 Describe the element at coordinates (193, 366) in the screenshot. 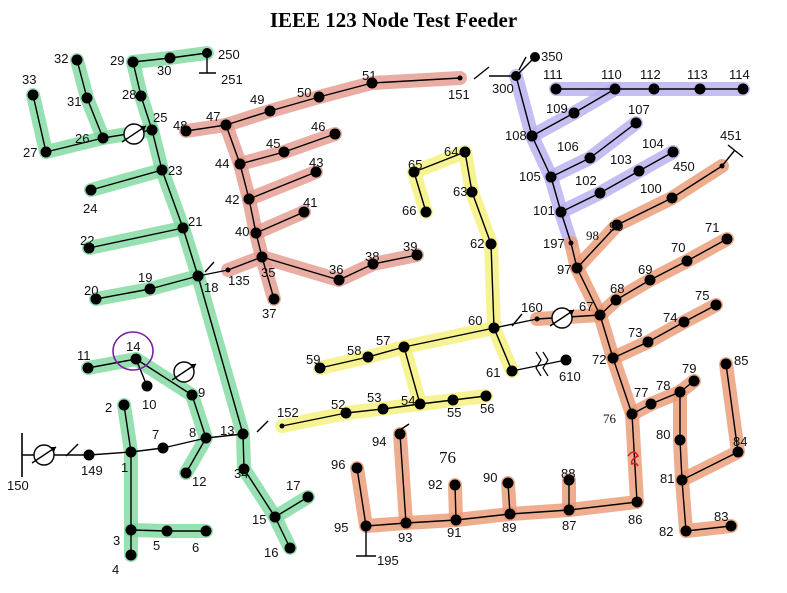

I see `regulator-9-icon-arrowhead` at that location.